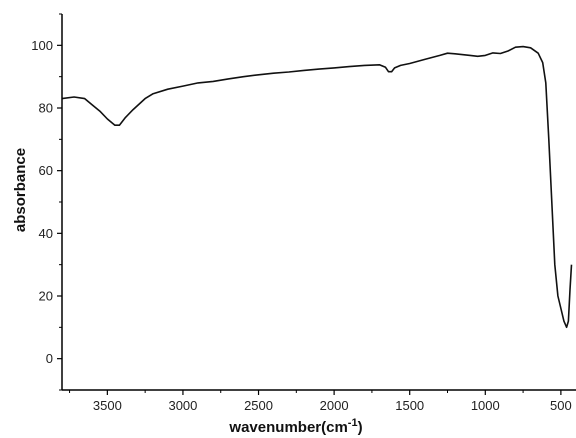  Describe the element at coordinates (561, 405) in the screenshot. I see `x-tick-label: 500` at that location.